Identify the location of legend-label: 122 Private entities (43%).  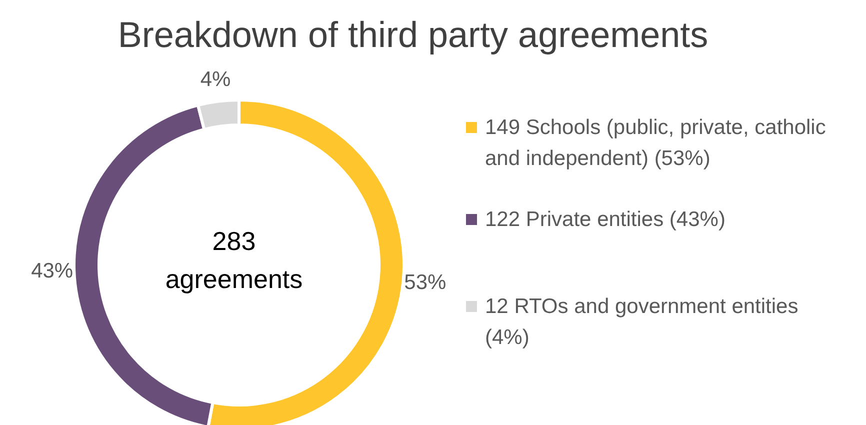
(605, 220).